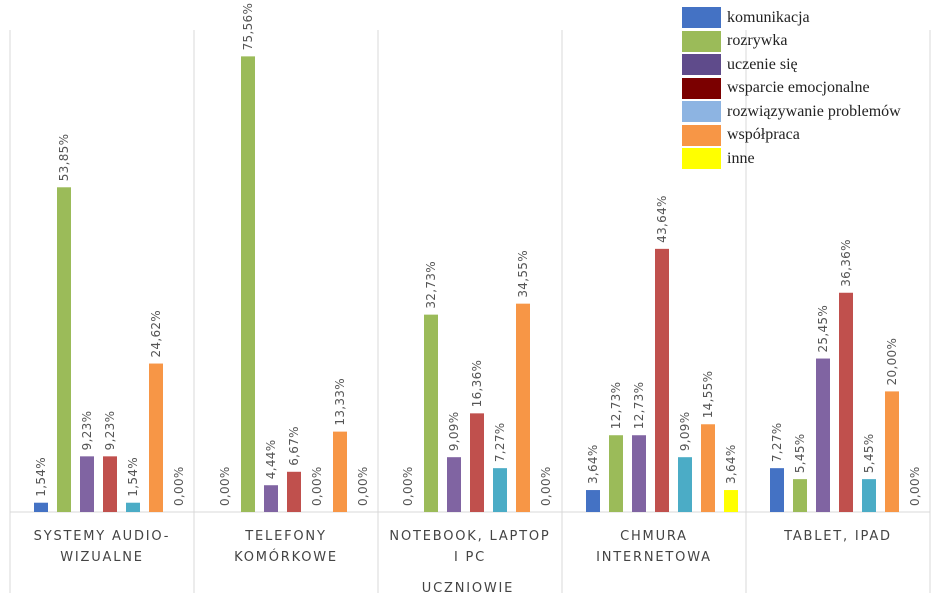  Describe the element at coordinates (468, 587) in the screenshot. I see `x-axis-title: UCZNIOWIE` at that location.